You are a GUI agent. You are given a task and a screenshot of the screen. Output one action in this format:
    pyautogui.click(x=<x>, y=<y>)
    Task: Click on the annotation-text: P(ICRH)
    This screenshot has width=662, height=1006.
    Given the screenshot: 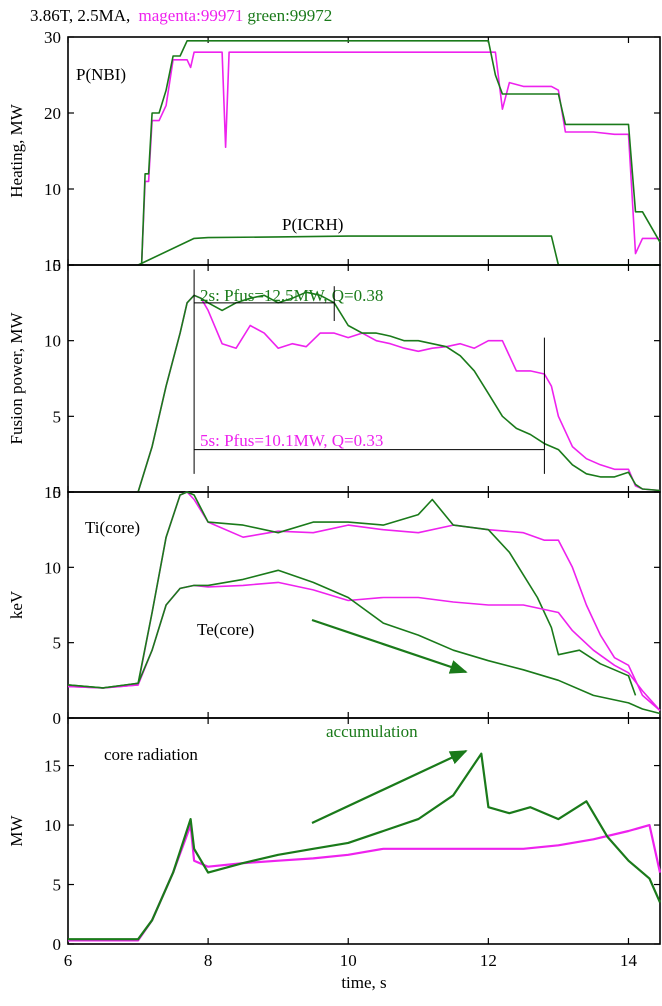 What is the action you would take?
    pyautogui.click(x=312, y=224)
    